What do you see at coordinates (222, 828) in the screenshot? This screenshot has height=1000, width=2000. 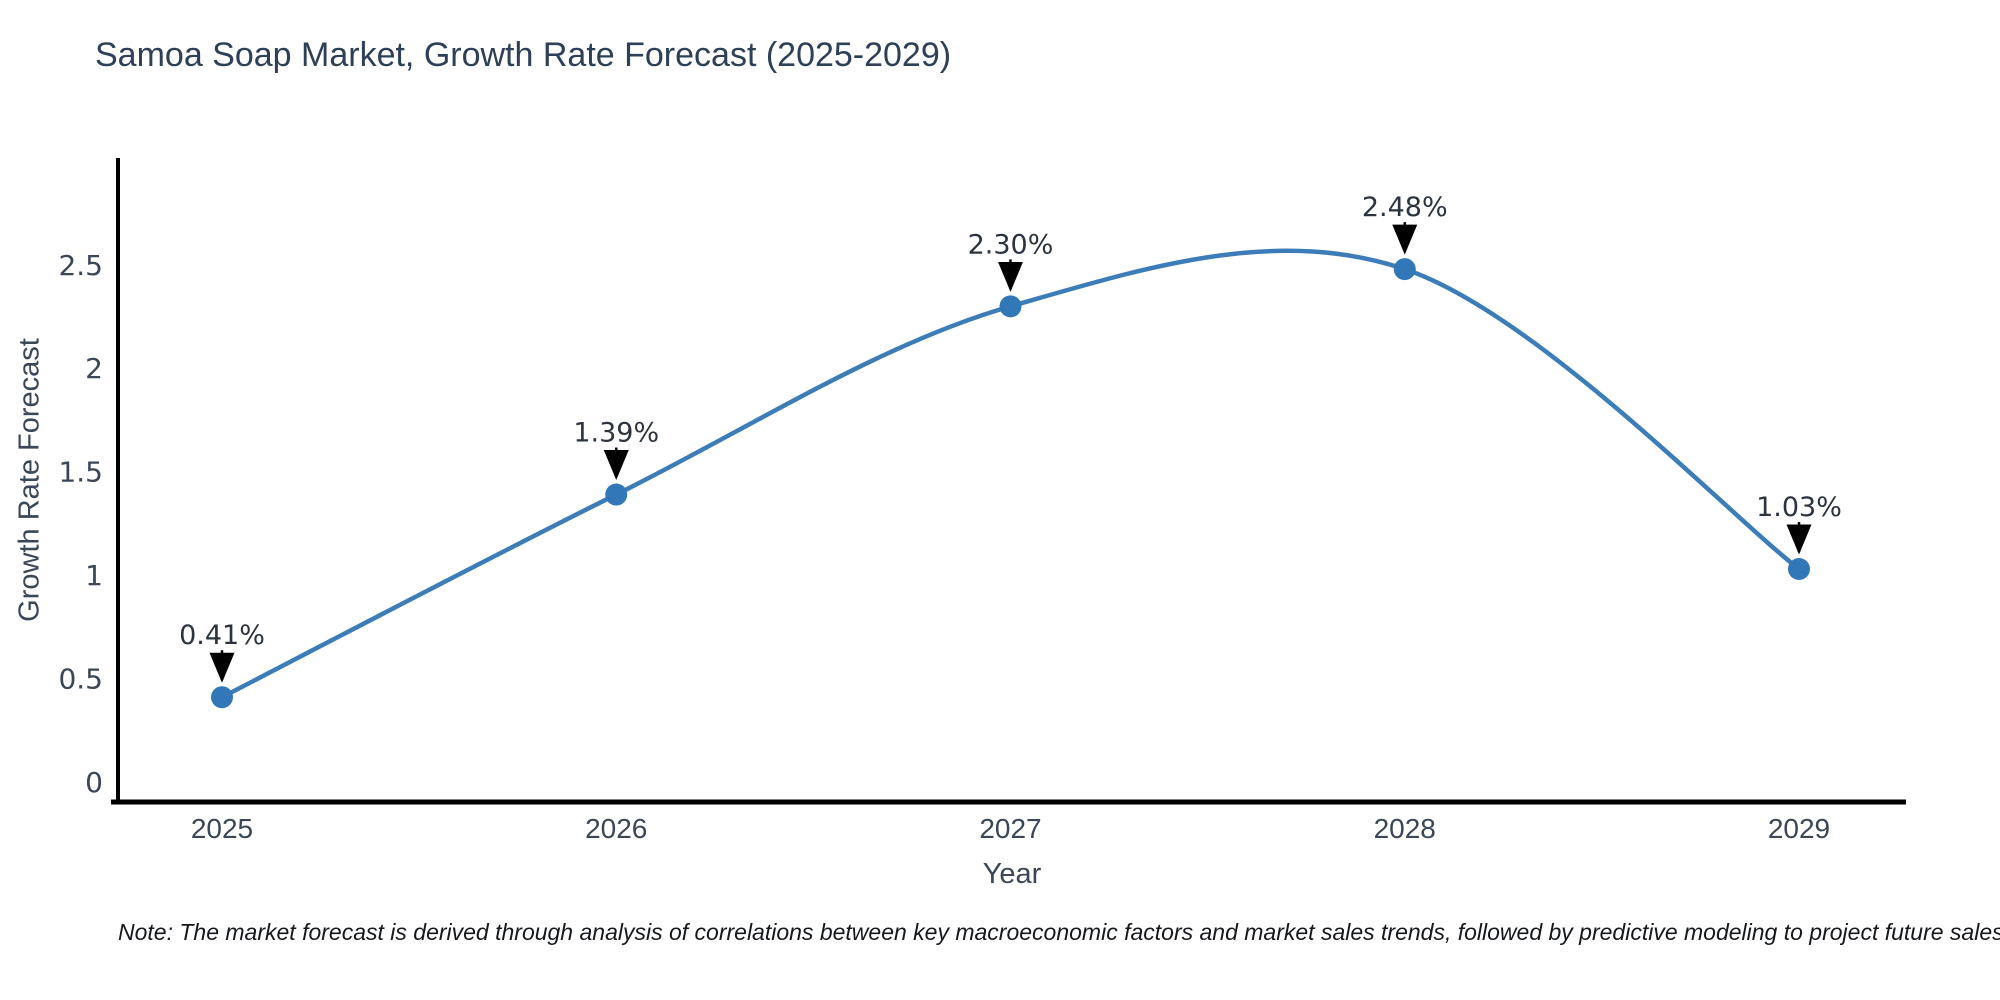 I see `x-tick-label: 2025` at bounding box center [222, 828].